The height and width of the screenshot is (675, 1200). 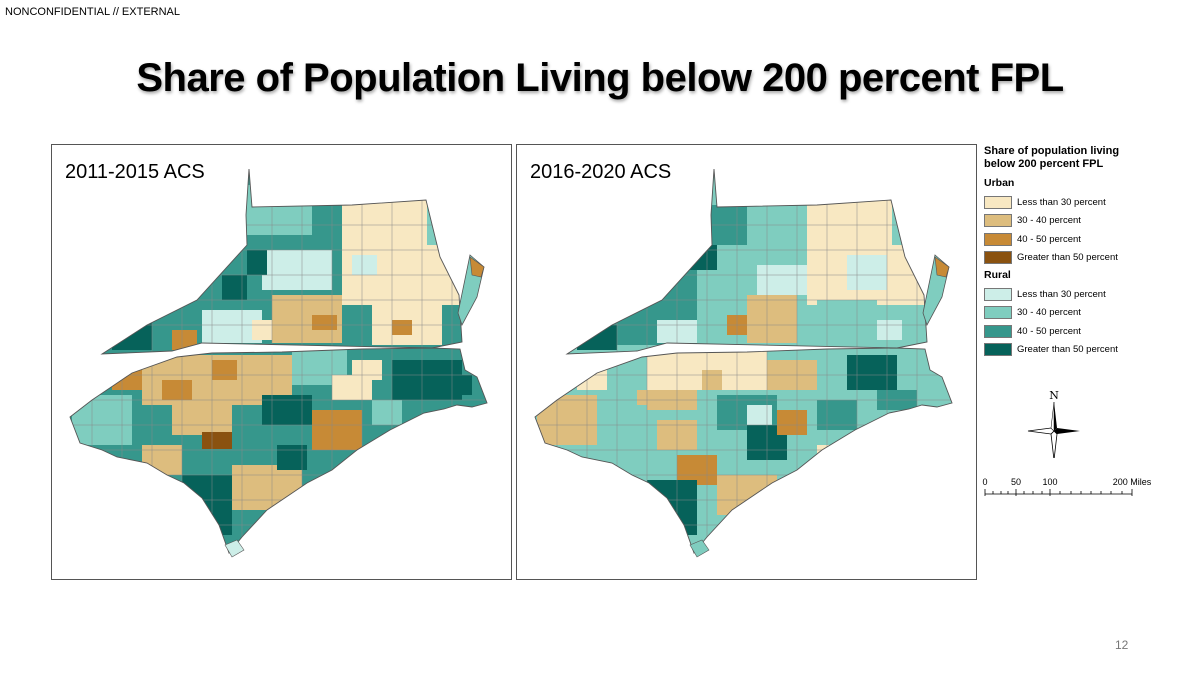 I want to click on legend-item-rural-30-40: 30 - 40 percent, so click(x=1084, y=313).